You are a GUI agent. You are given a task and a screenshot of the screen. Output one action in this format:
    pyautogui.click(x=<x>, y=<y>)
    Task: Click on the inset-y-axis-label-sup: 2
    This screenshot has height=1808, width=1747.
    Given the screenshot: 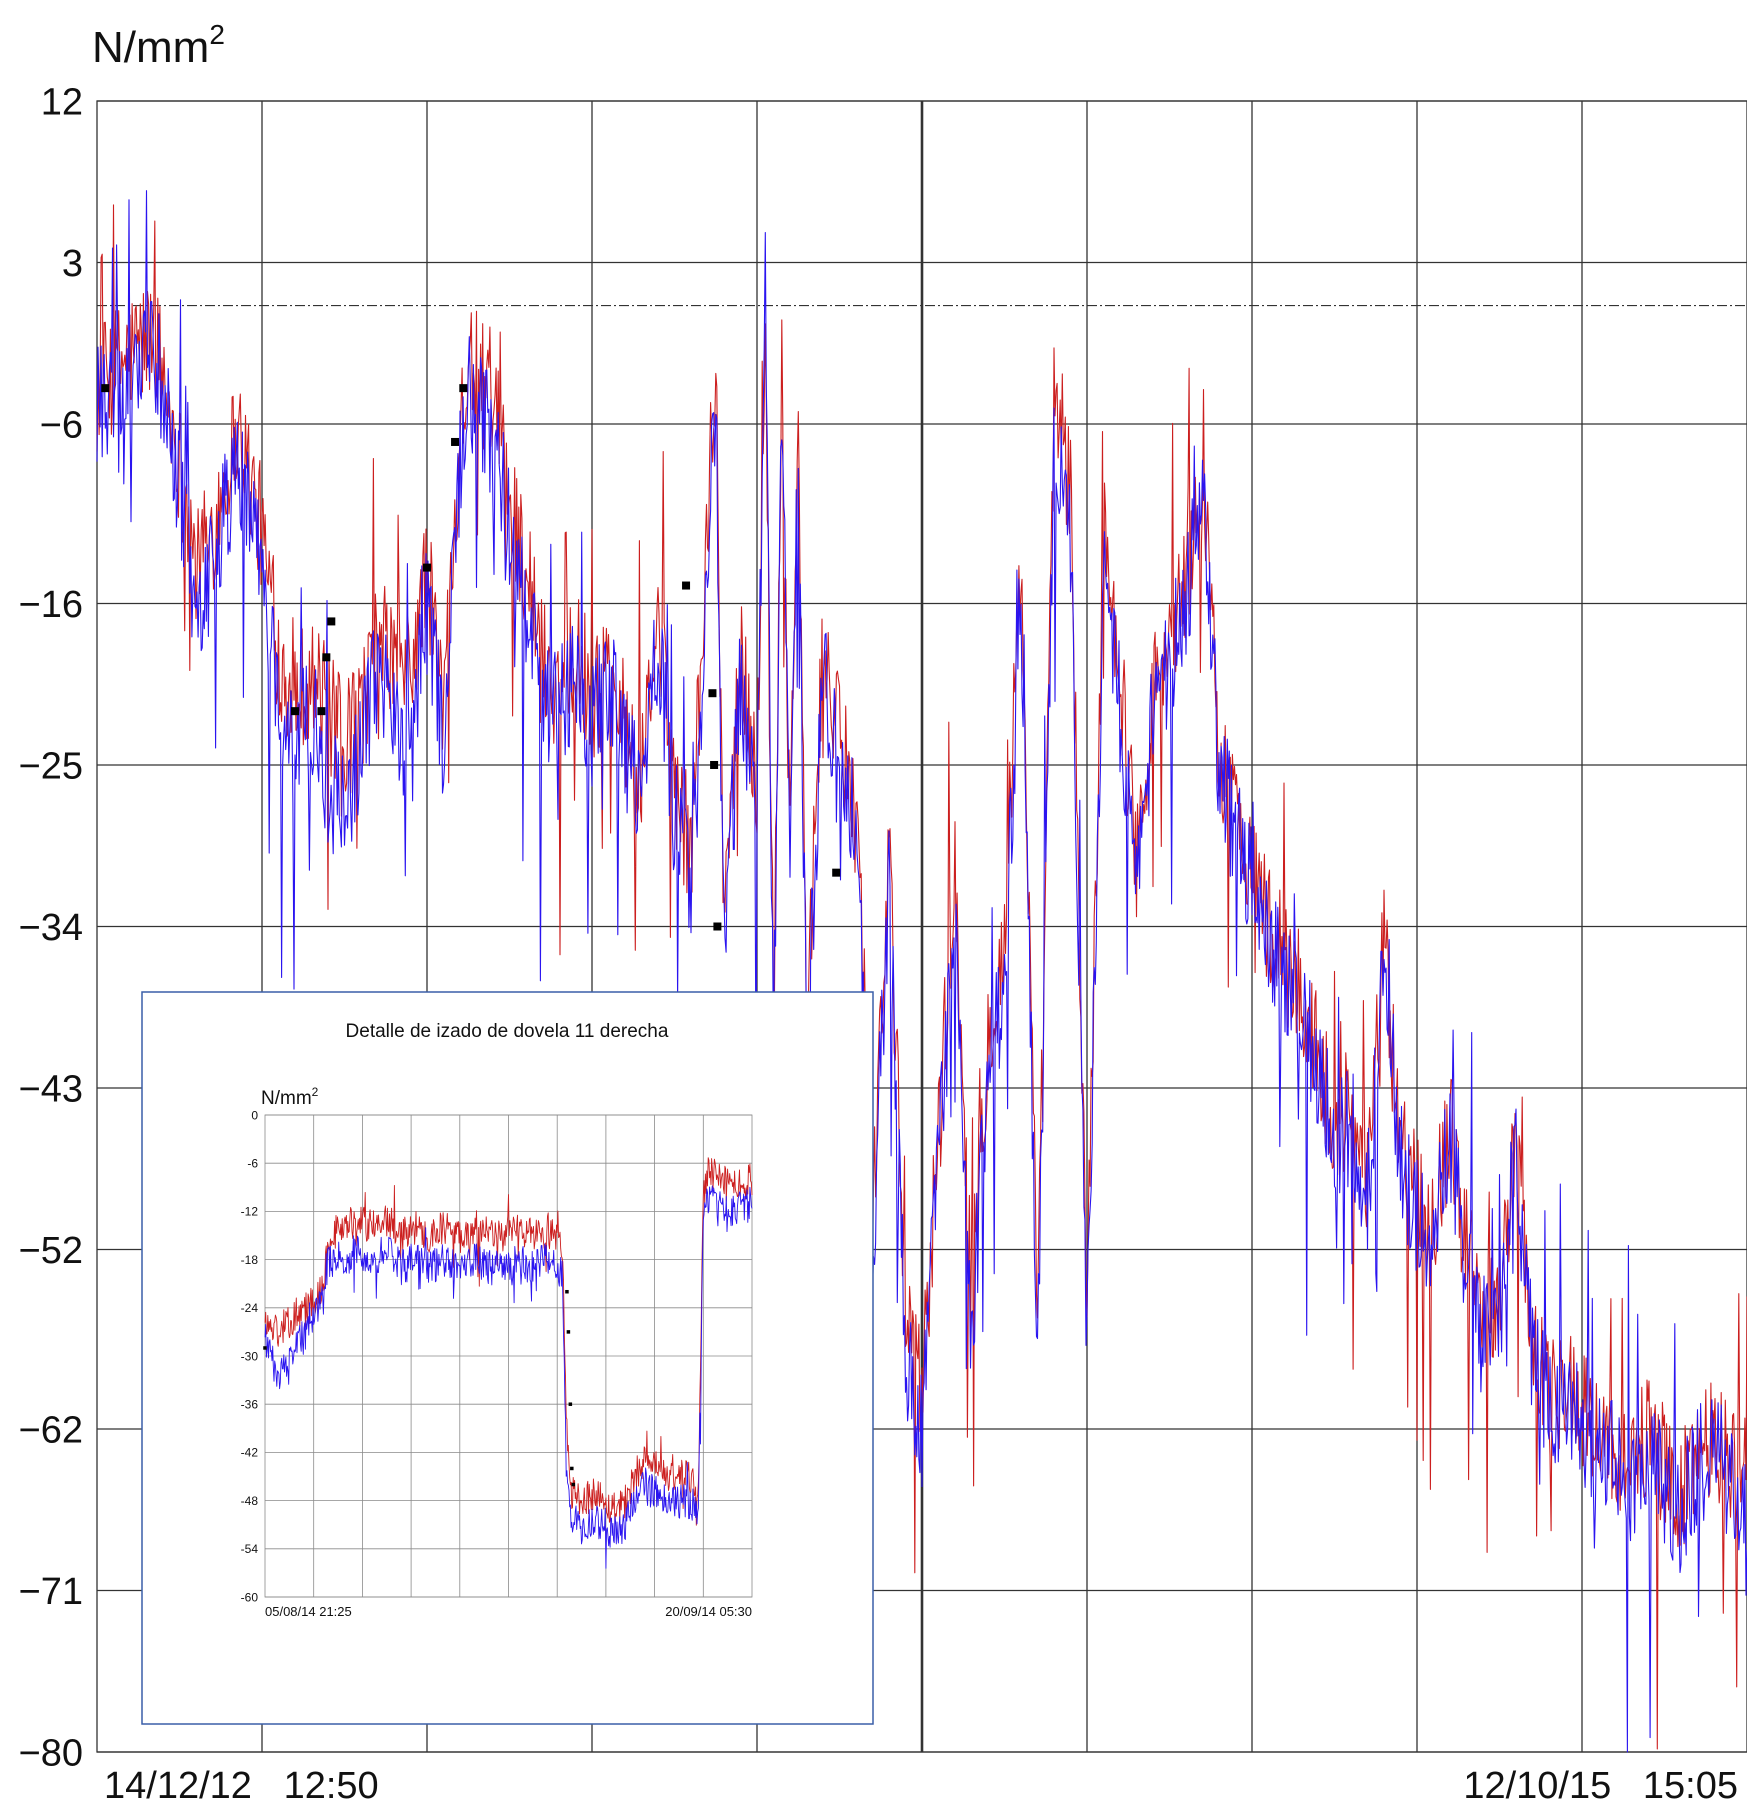 What is the action you would take?
    pyautogui.click(x=315, y=1092)
    